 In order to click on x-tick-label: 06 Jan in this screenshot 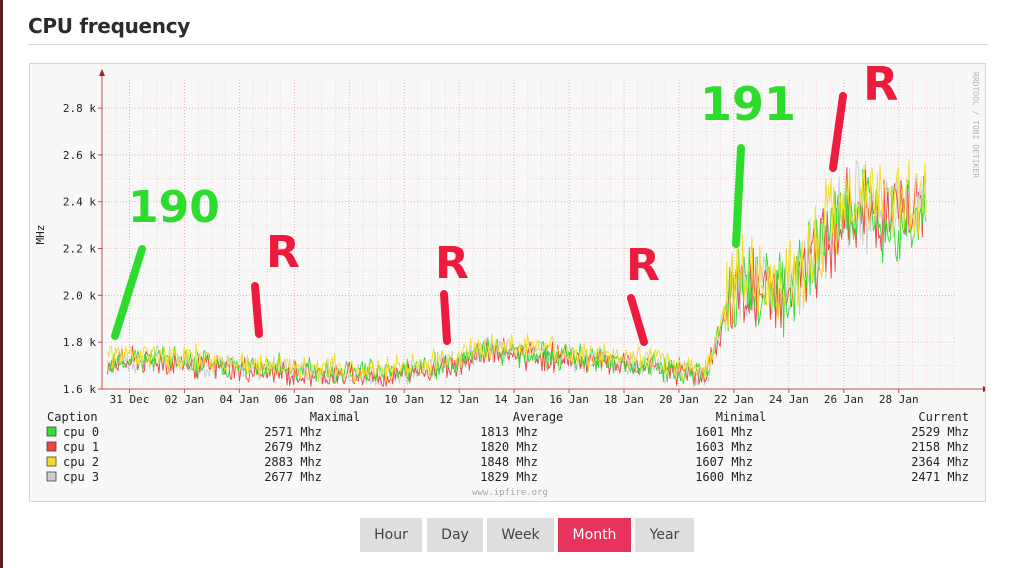, I will do `click(294, 399)`.